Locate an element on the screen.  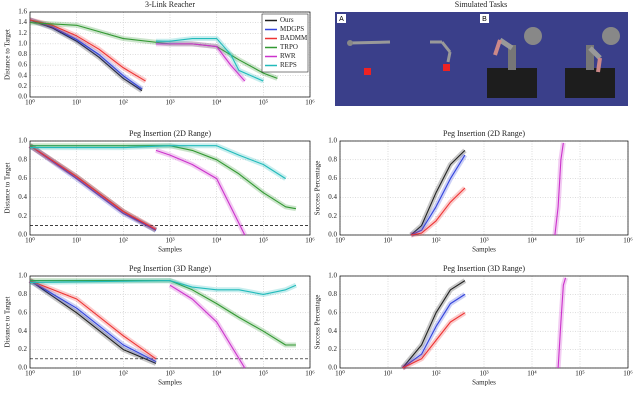
panel-title: Simulated Tasks is located at coordinates (481, 4).